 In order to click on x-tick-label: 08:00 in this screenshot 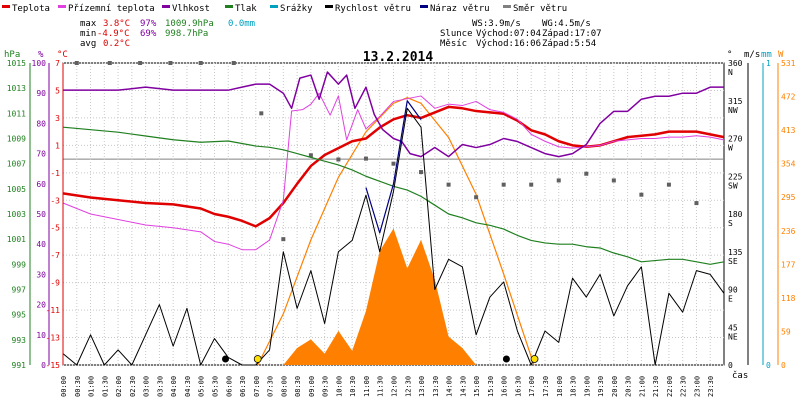, I will do `click(284, 386)`.